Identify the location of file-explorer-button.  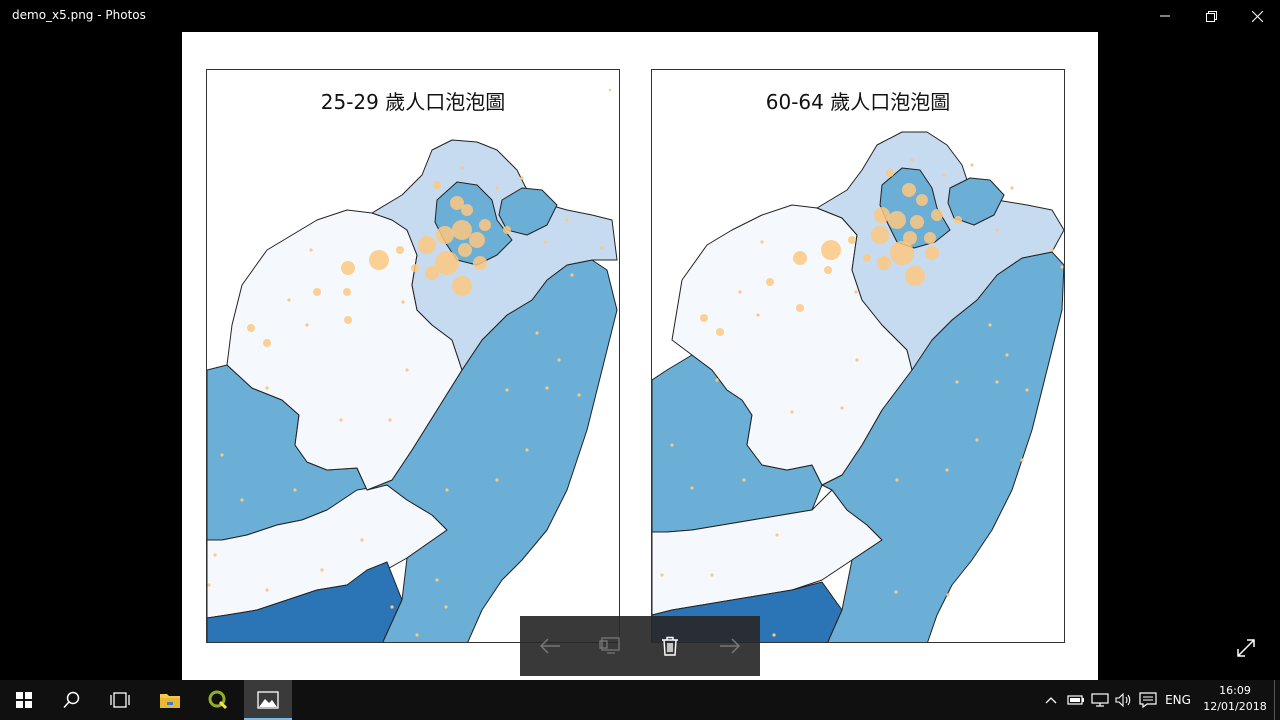
(170, 700).